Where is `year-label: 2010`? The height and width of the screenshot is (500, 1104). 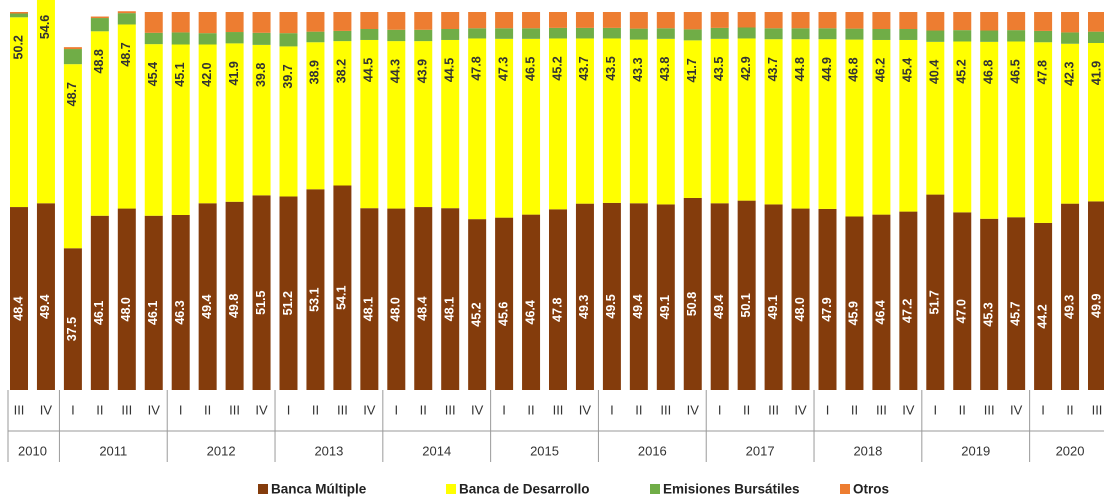 year-label: 2010 is located at coordinates (32, 450).